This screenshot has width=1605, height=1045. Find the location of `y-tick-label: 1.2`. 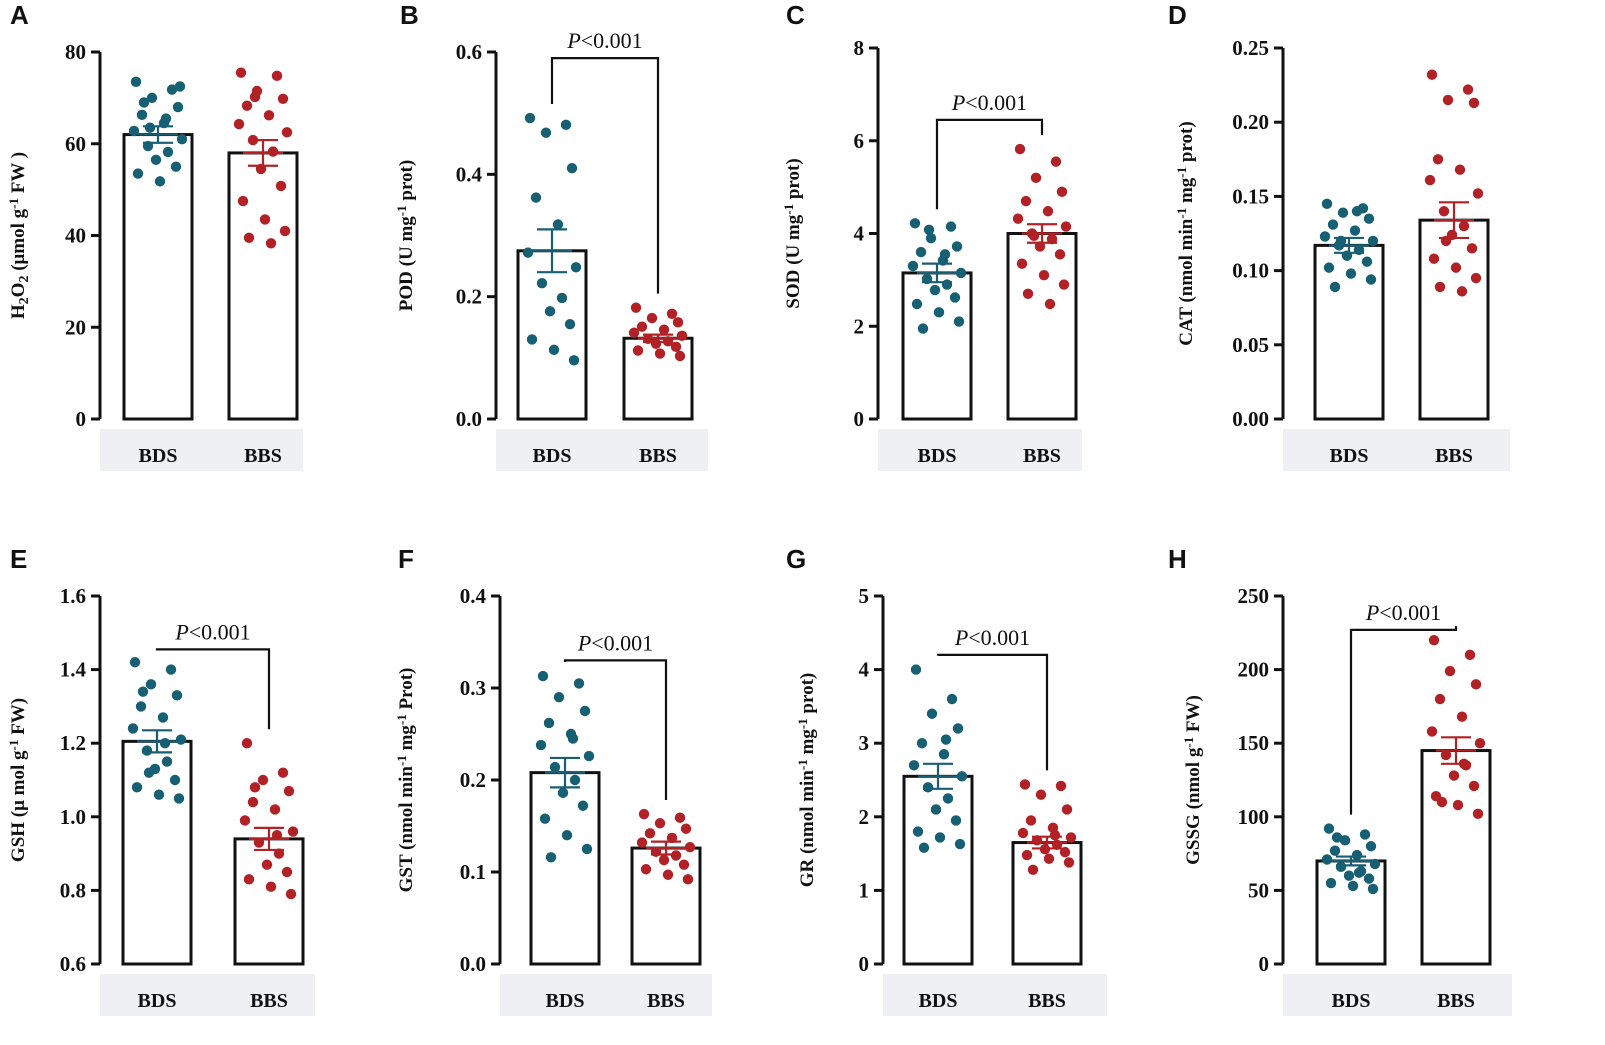

y-tick-label: 1.2 is located at coordinates (73, 743).